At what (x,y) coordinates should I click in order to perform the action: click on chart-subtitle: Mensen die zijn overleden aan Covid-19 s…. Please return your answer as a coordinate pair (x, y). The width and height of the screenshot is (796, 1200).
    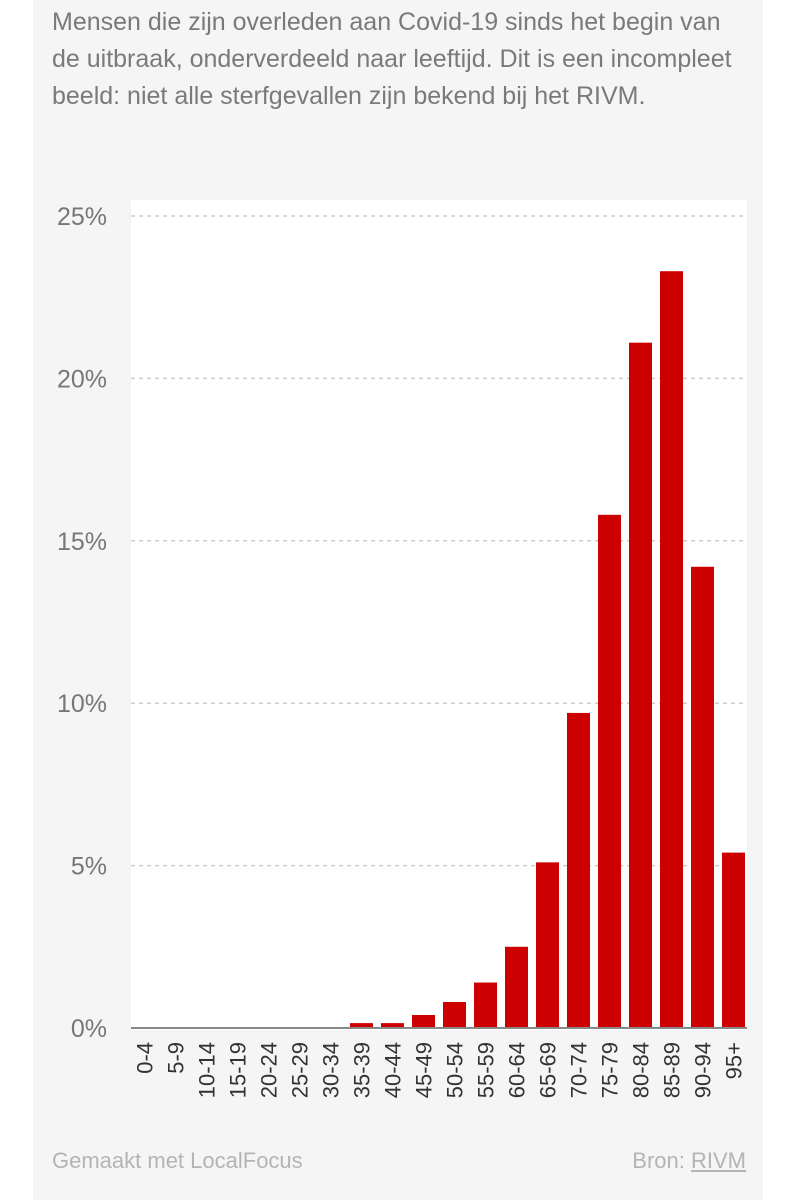
    Looking at the image, I should click on (392, 59).